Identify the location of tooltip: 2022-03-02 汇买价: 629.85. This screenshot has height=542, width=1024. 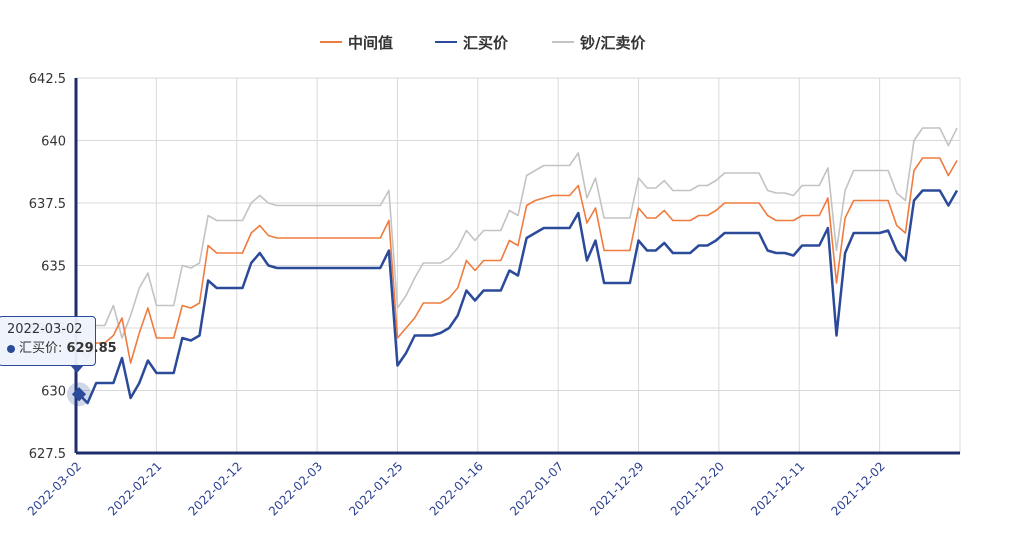
(58, 341).